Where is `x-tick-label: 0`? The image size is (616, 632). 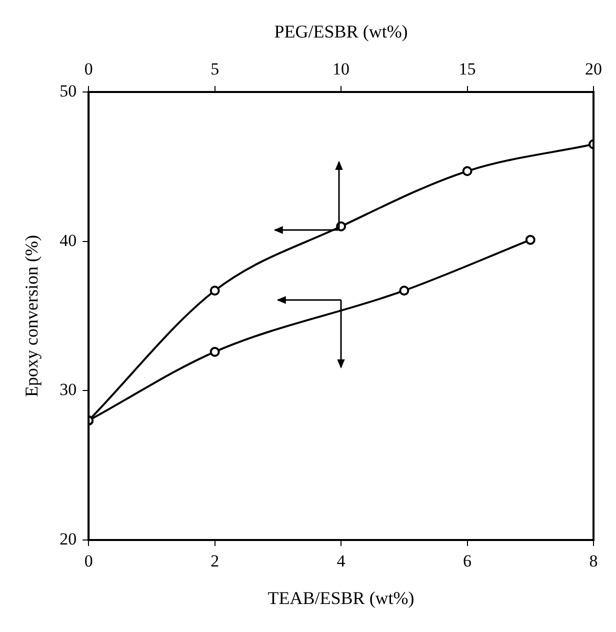 x-tick-label: 0 is located at coordinates (88, 561).